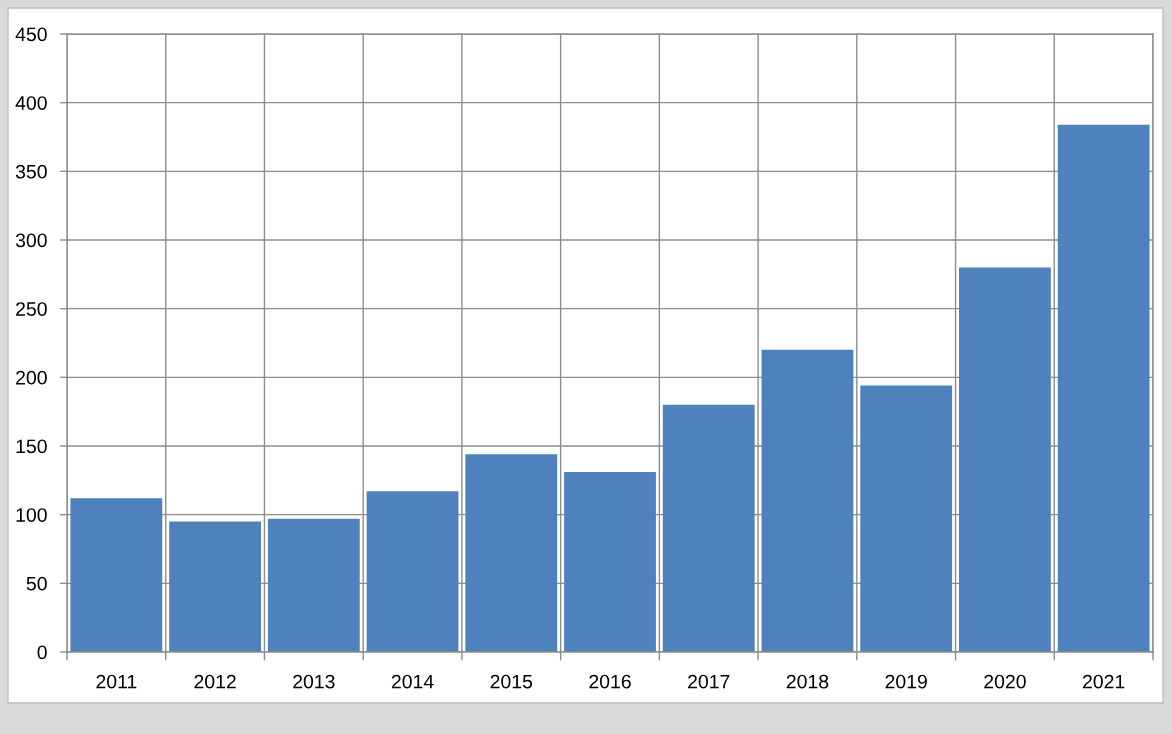 This screenshot has height=734, width=1172. What do you see at coordinates (31, 377) in the screenshot?
I see `y-tick-label: 200` at bounding box center [31, 377].